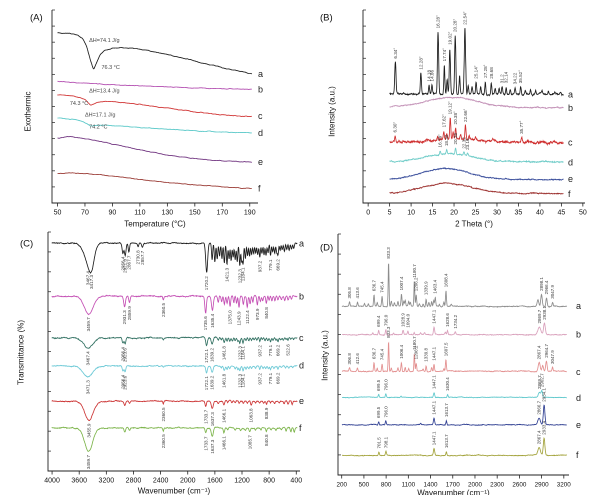 The height and width of the screenshot is (495, 600). What do you see at coordinates (301, 401) in the screenshot?
I see `svg-text: e` at bounding box center [301, 401].